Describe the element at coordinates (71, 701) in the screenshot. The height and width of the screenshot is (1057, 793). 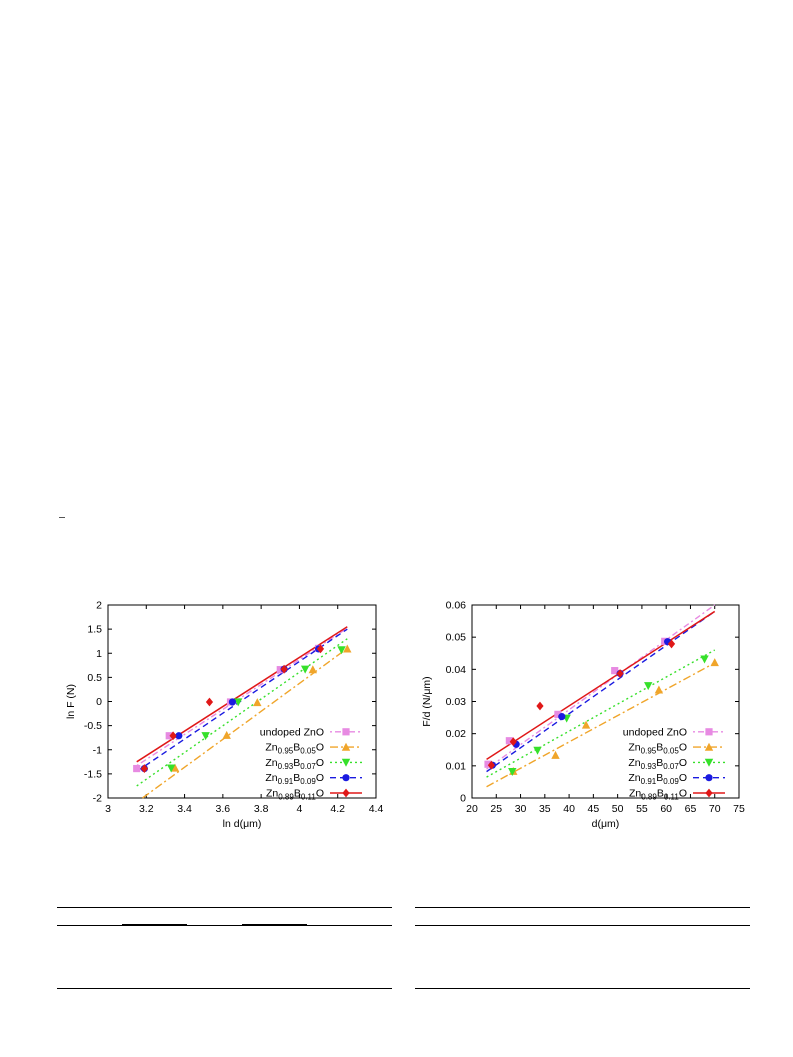
I see `y-axis-label: ln F (N)` at that location.